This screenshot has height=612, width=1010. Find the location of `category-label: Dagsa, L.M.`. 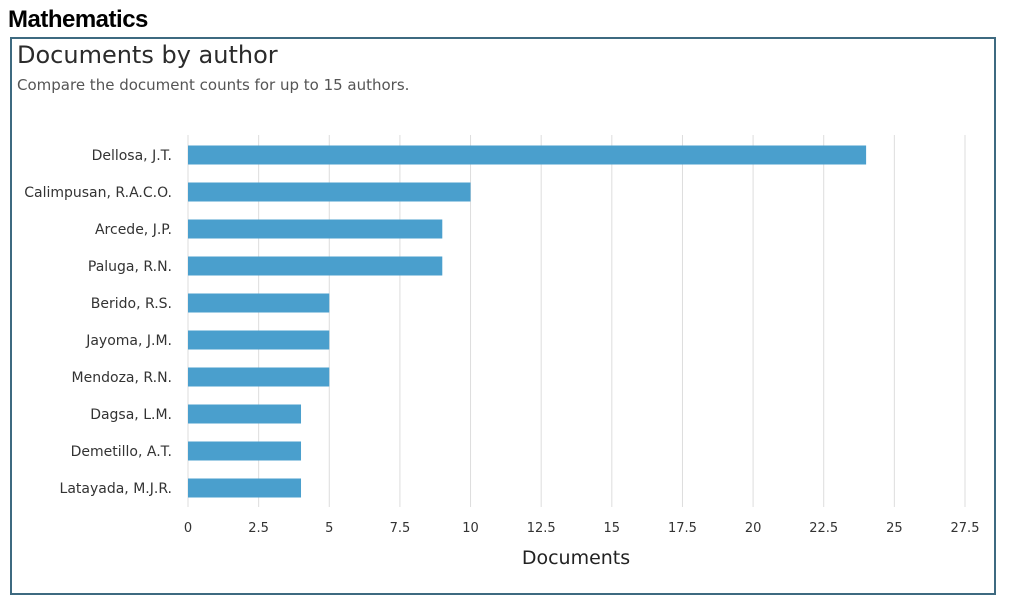

category-label: Dagsa, L.M. is located at coordinates (131, 415).